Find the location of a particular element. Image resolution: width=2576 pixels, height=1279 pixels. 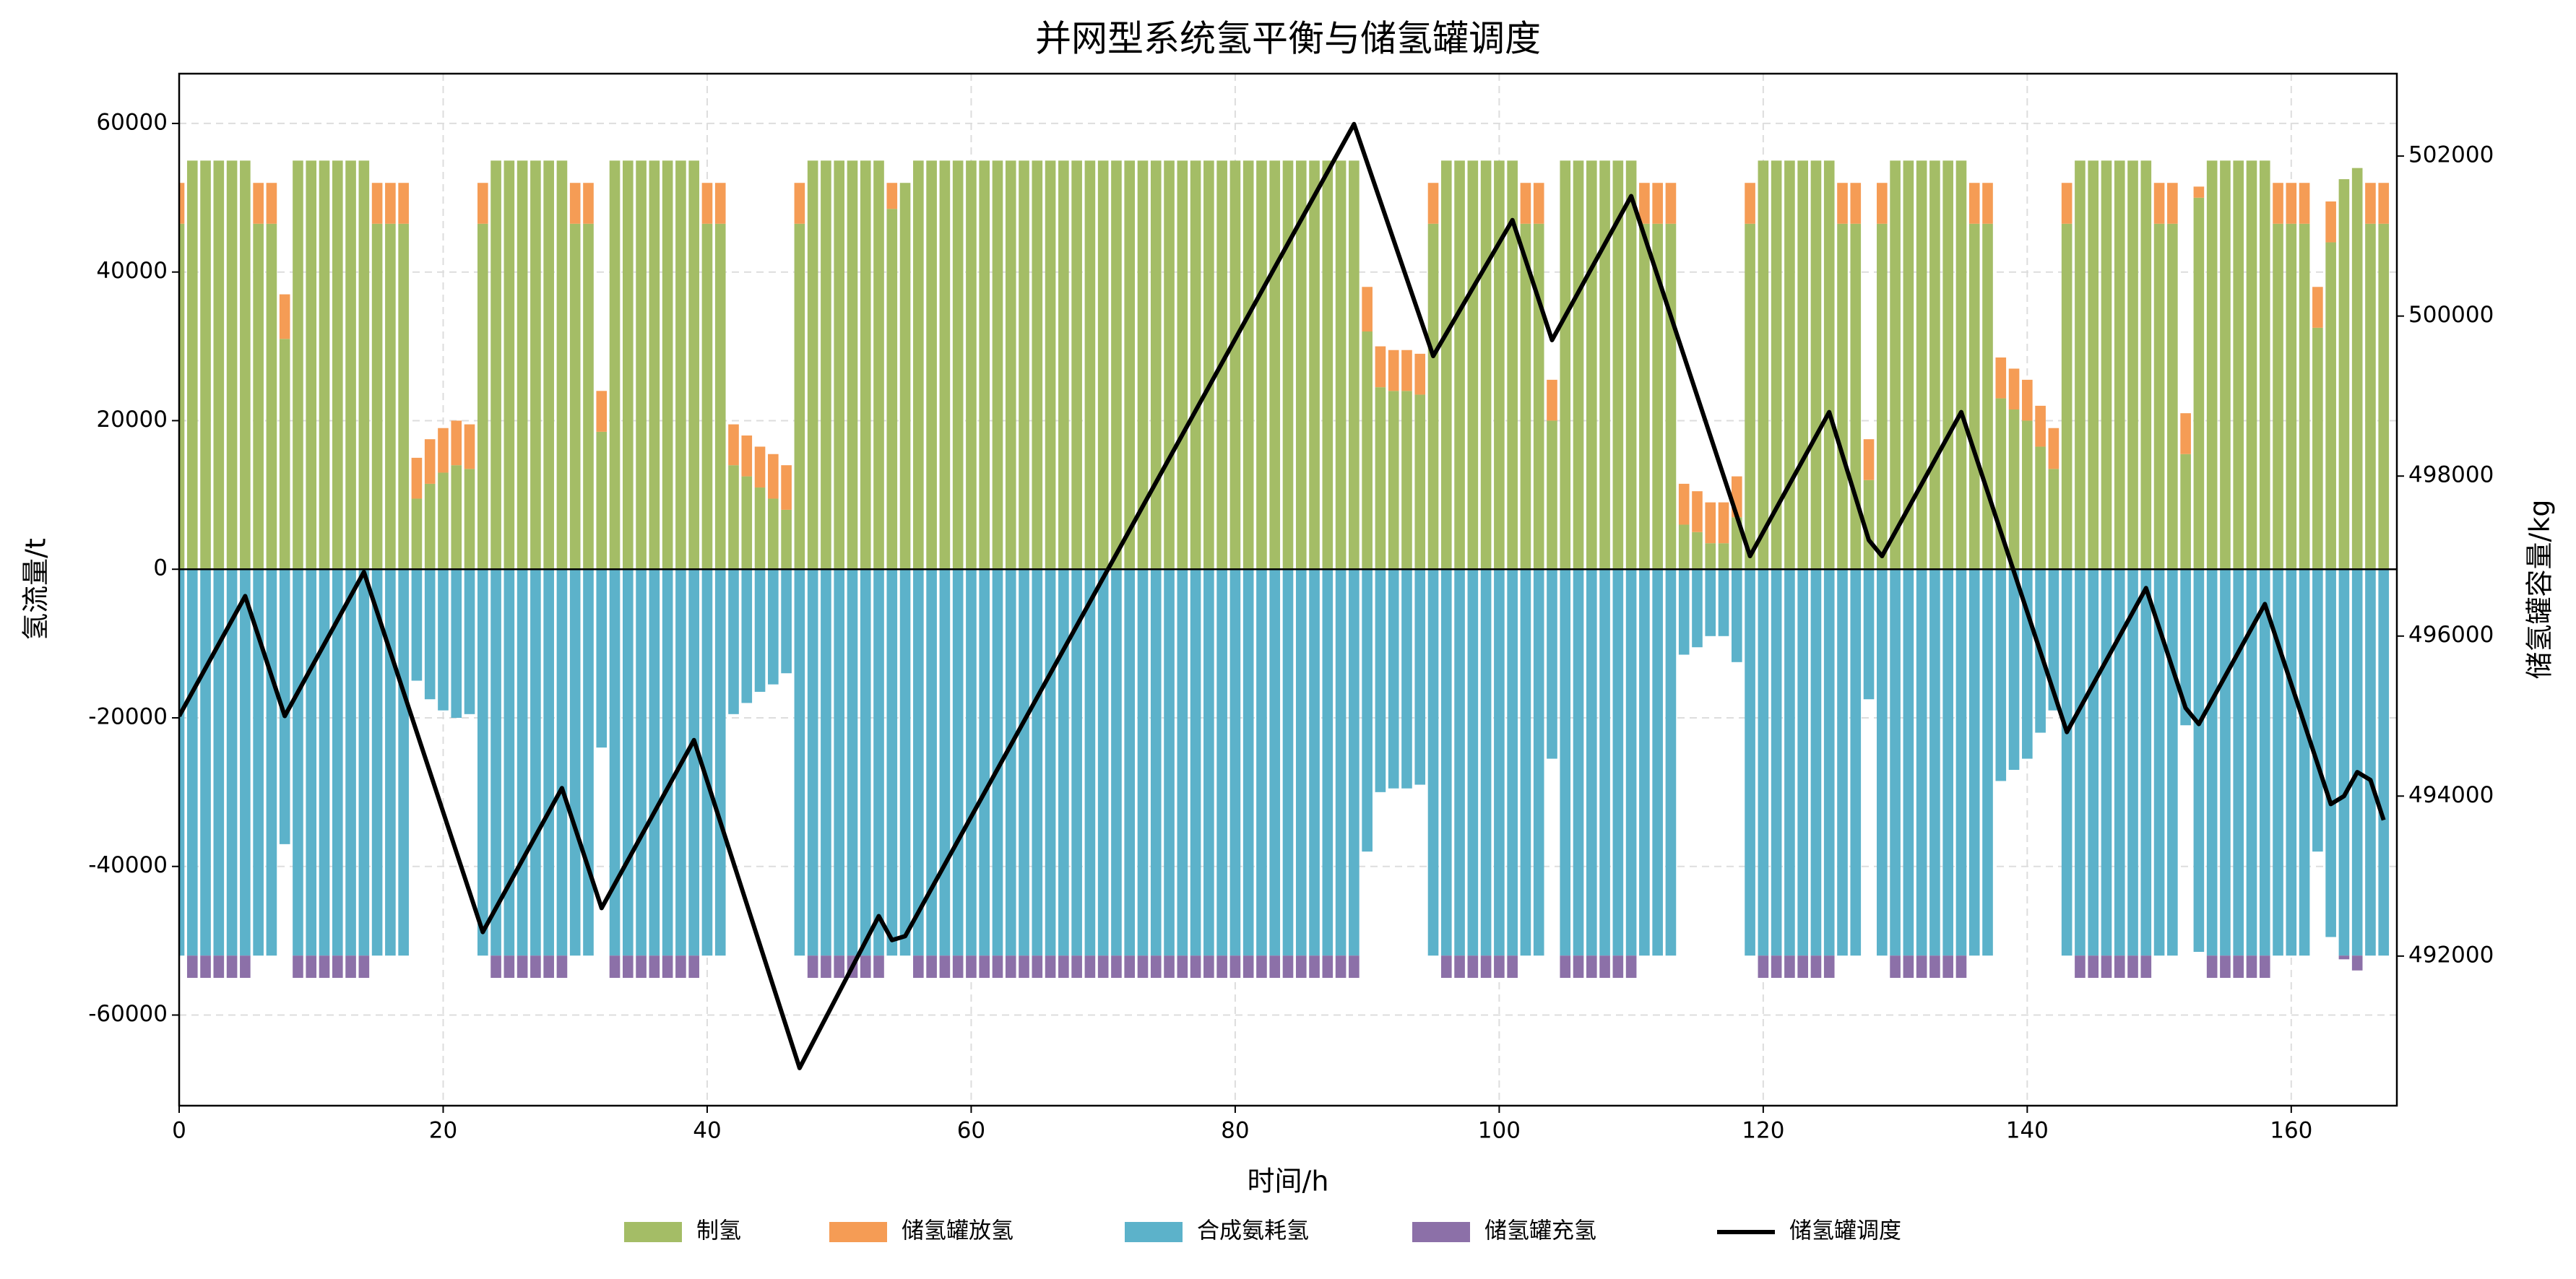

y2-axis-label: 储氢罐容量/kg is located at coordinates (2540, 590).